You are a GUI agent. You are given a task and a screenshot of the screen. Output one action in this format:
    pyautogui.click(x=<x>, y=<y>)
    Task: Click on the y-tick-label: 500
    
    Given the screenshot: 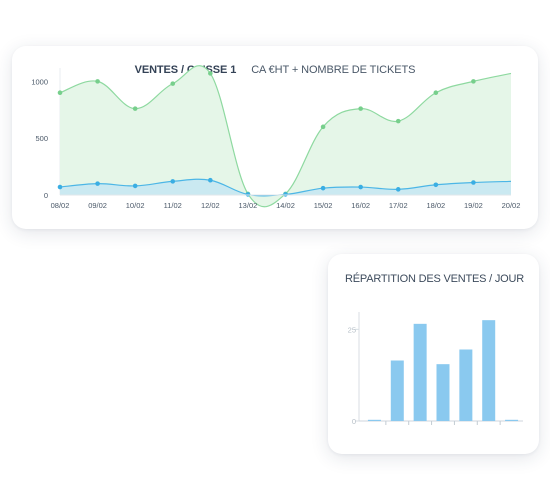 What is the action you would take?
    pyautogui.click(x=41, y=138)
    